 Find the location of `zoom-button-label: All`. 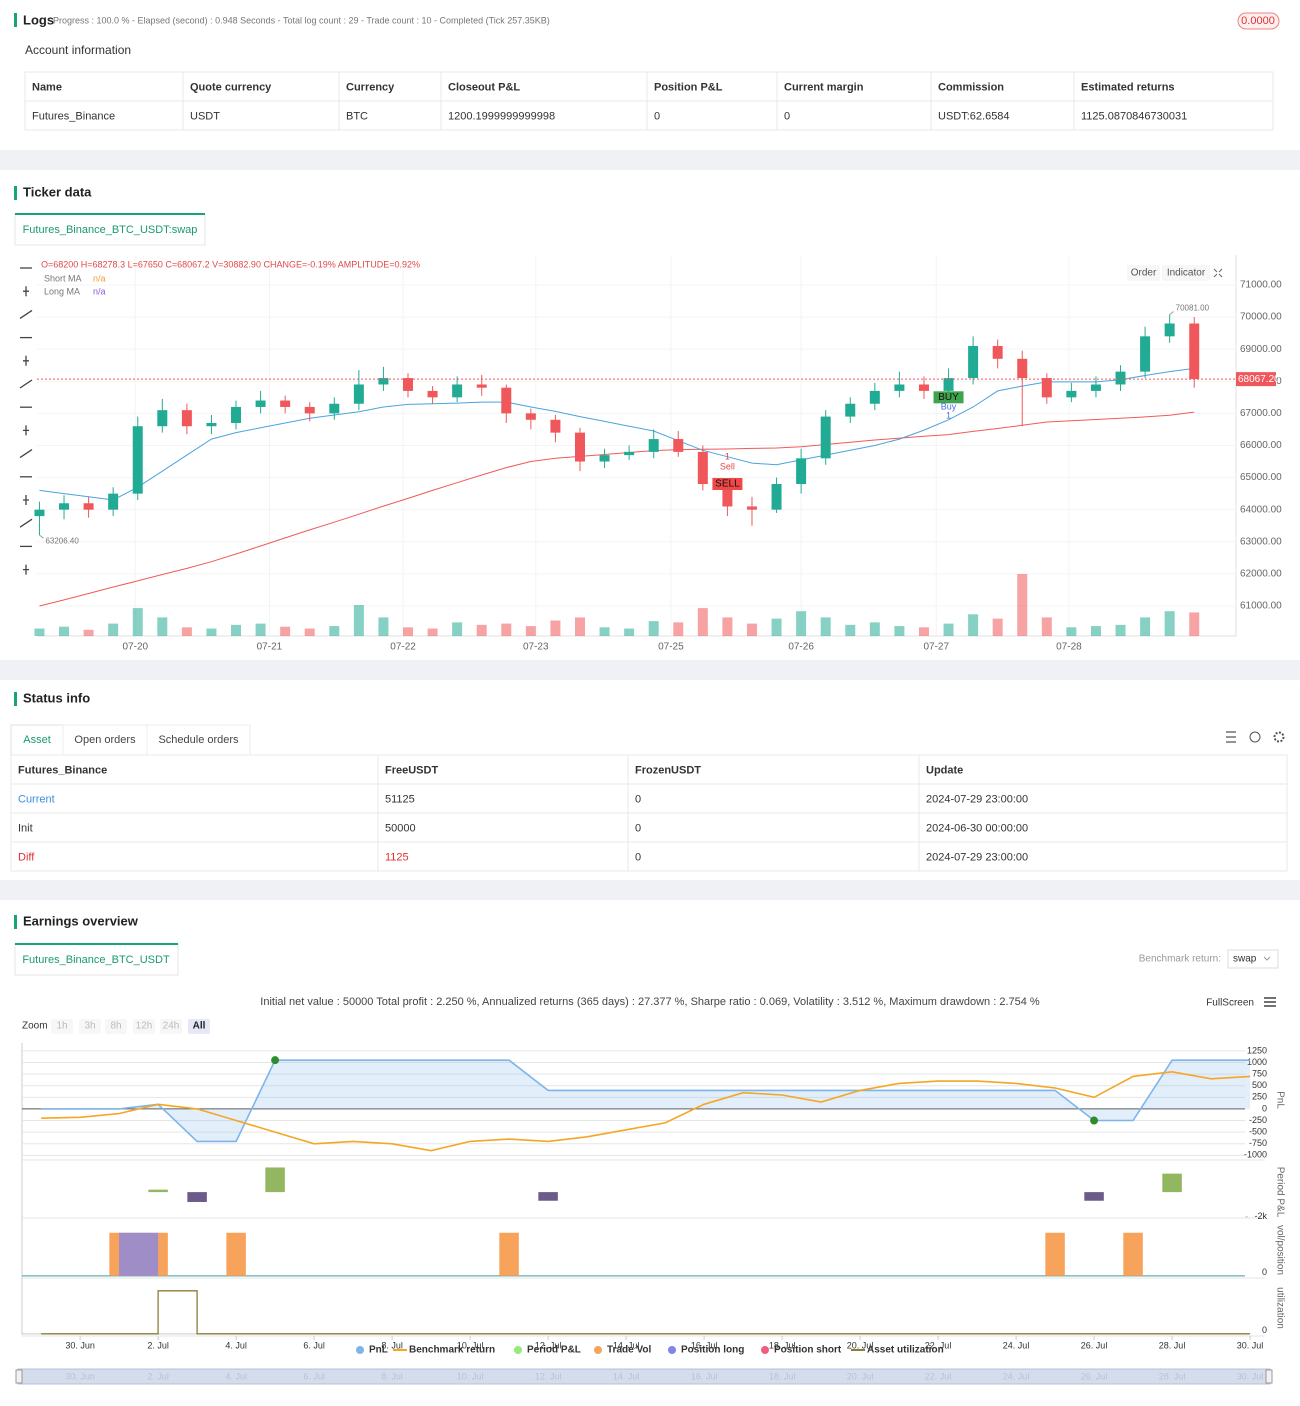

zoom-button-label: All is located at coordinates (199, 1026).